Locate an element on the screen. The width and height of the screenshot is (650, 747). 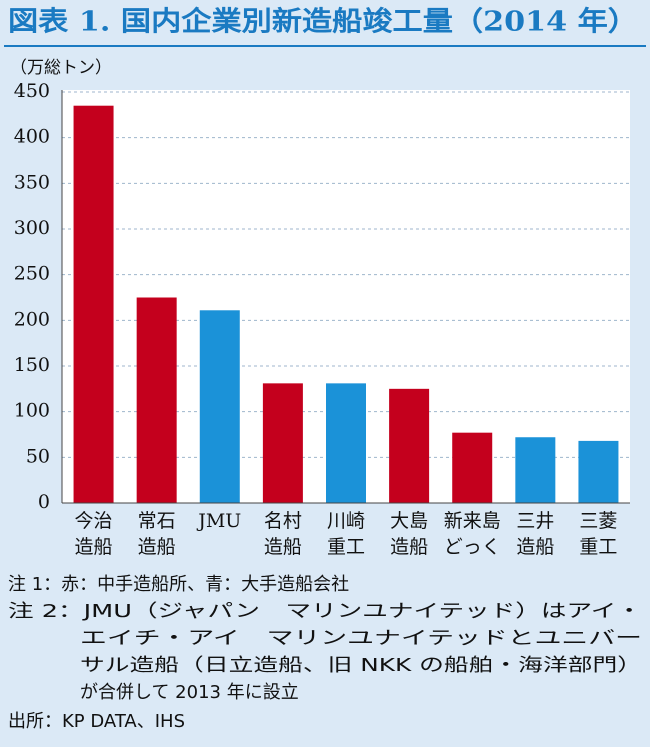
y-tick-label: 300 is located at coordinates (32, 228).